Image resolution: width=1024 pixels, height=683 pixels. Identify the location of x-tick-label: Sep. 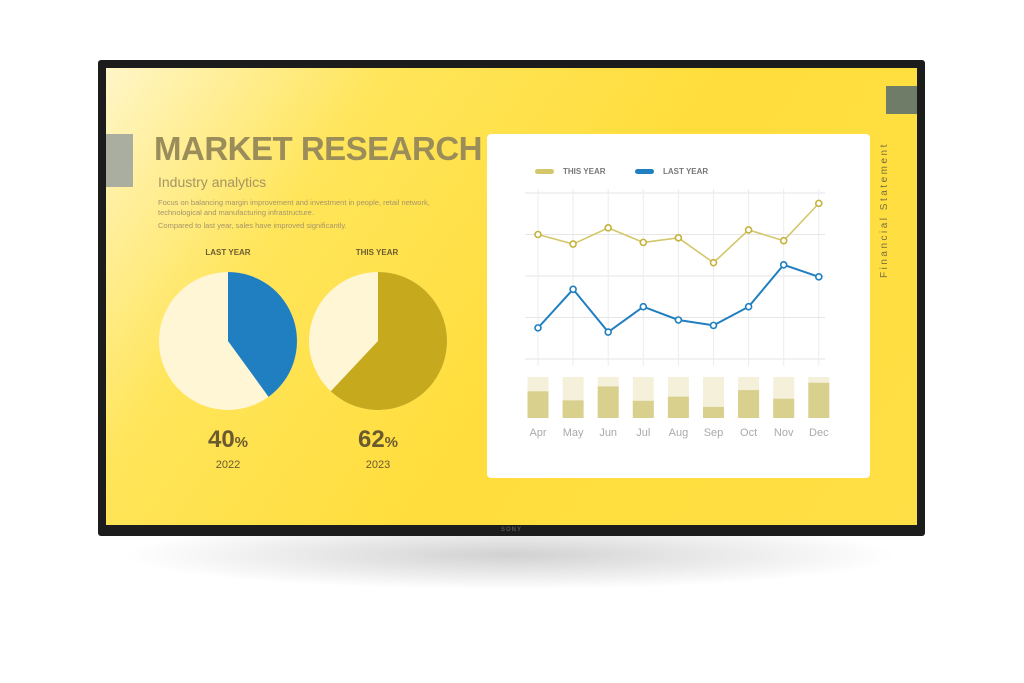
(714, 433).